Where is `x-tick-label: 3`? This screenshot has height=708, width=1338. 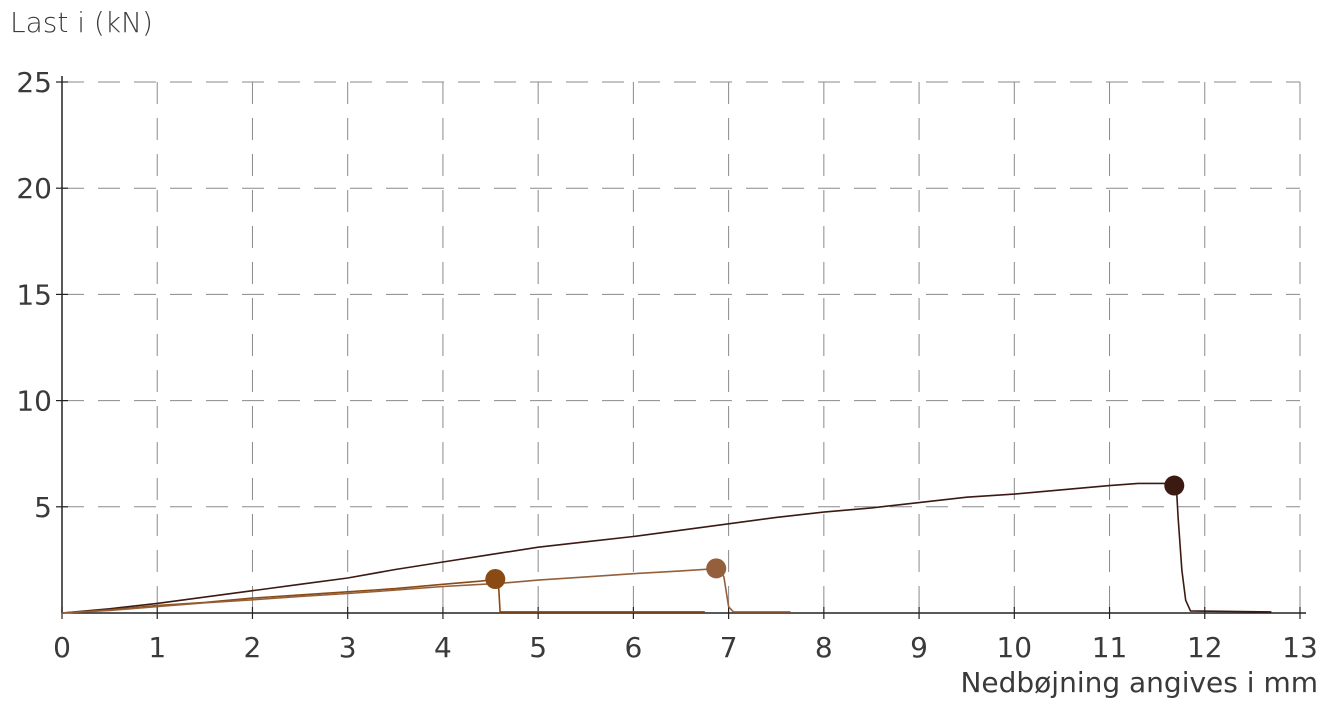 x-tick-label: 3 is located at coordinates (348, 647).